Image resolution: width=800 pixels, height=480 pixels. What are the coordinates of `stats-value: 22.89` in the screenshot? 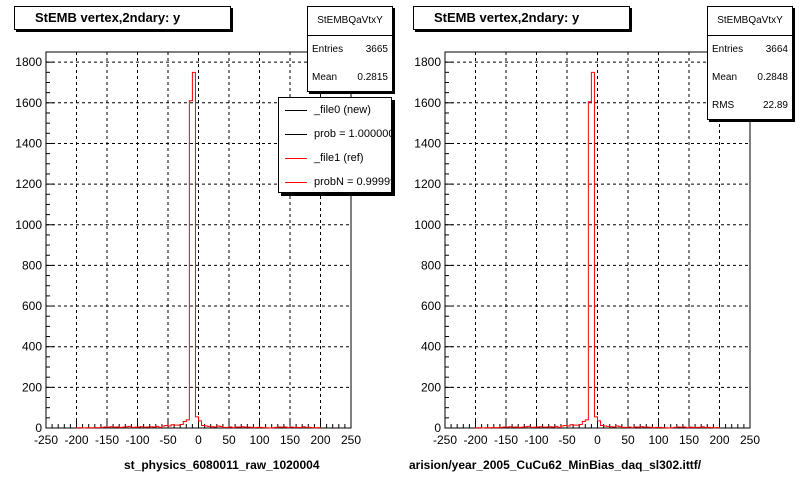 It's located at (775, 105).